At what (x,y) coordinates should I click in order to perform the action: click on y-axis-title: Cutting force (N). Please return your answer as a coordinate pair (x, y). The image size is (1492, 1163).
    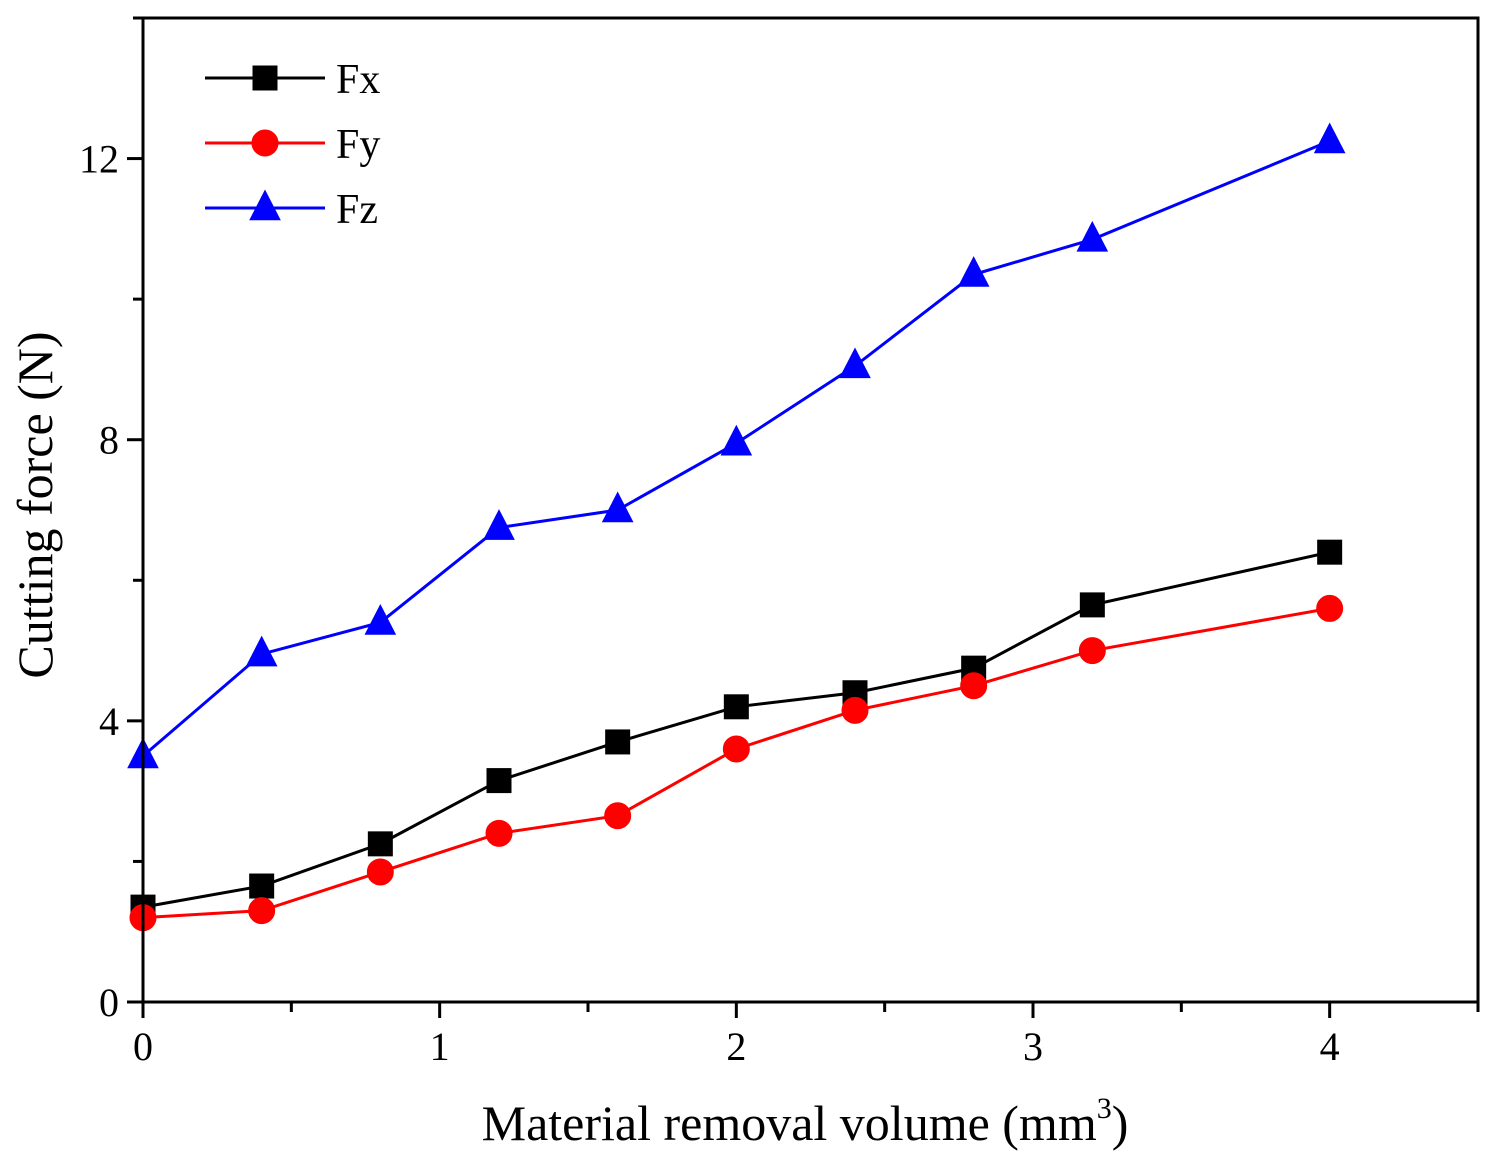
    Looking at the image, I should click on (35, 504).